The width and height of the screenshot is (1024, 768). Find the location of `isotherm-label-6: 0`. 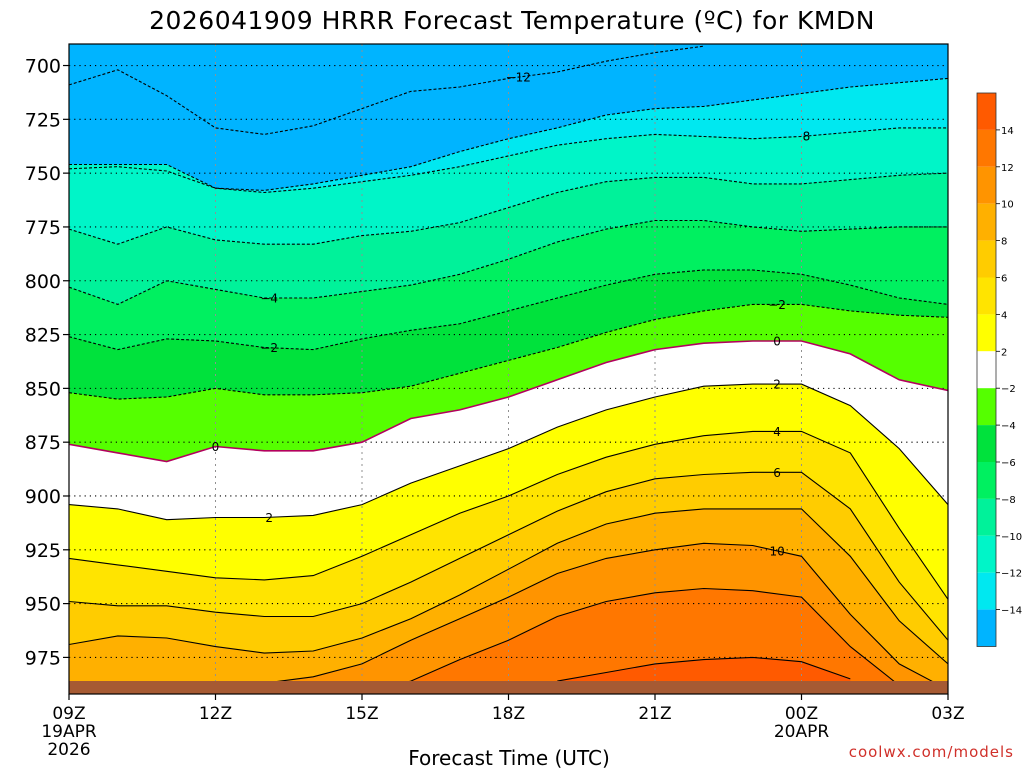

isotherm-label-6: 0 is located at coordinates (777, 342).